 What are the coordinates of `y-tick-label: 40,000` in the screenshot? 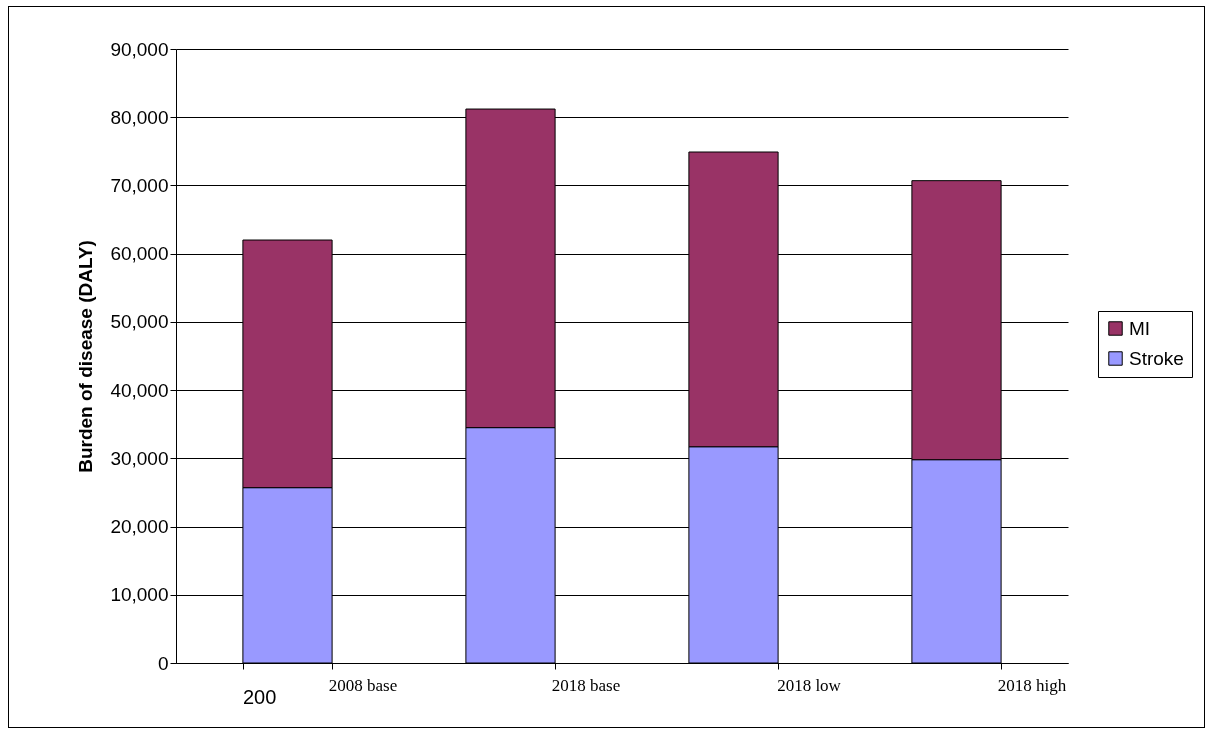 It's located at (139, 390).